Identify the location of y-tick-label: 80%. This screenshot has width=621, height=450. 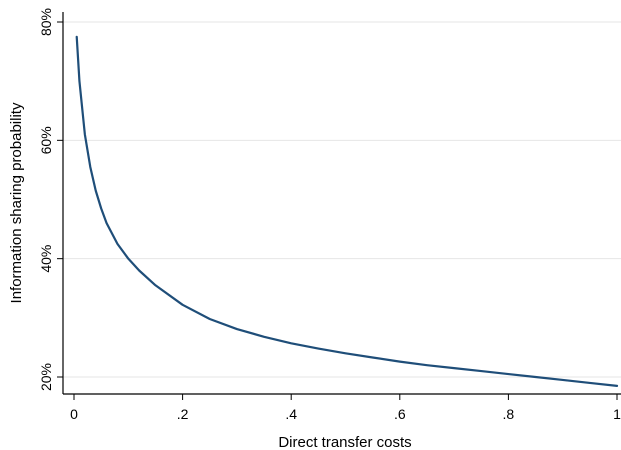
(46, 22).